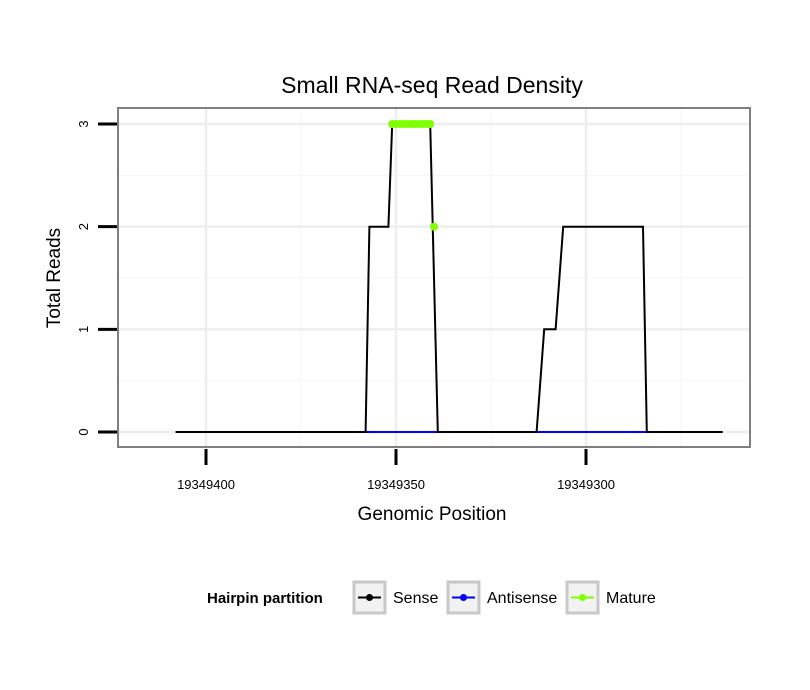 Image resolution: width=810 pixels, height=690 pixels. Describe the element at coordinates (582, 597) in the screenshot. I see `legend-point-mature` at that location.